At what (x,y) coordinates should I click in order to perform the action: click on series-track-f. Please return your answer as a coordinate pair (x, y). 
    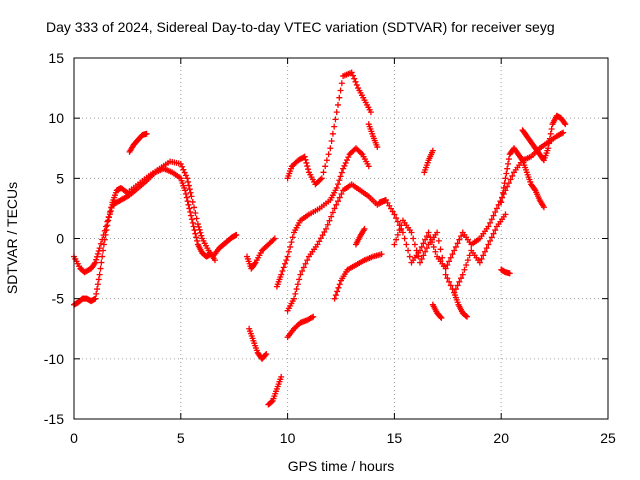
    Looking at the image, I should click on (261, 253).